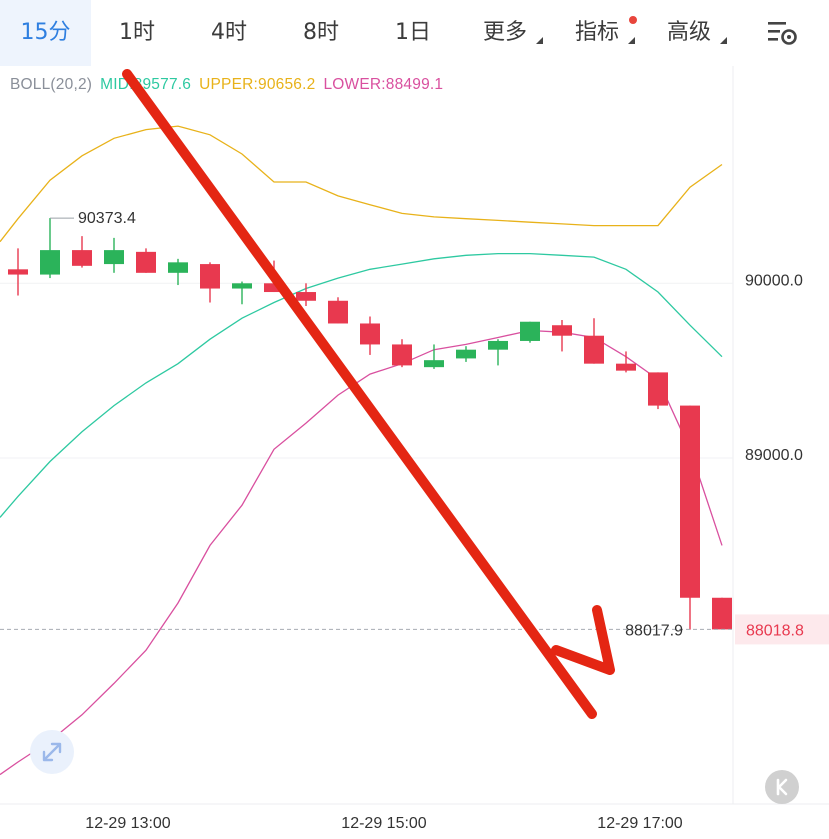 Image resolution: width=829 pixels, height=839 pixels. What do you see at coordinates (633, 20) in the screenshot?
I see `notification-dot` at bounding box center [633, 20].